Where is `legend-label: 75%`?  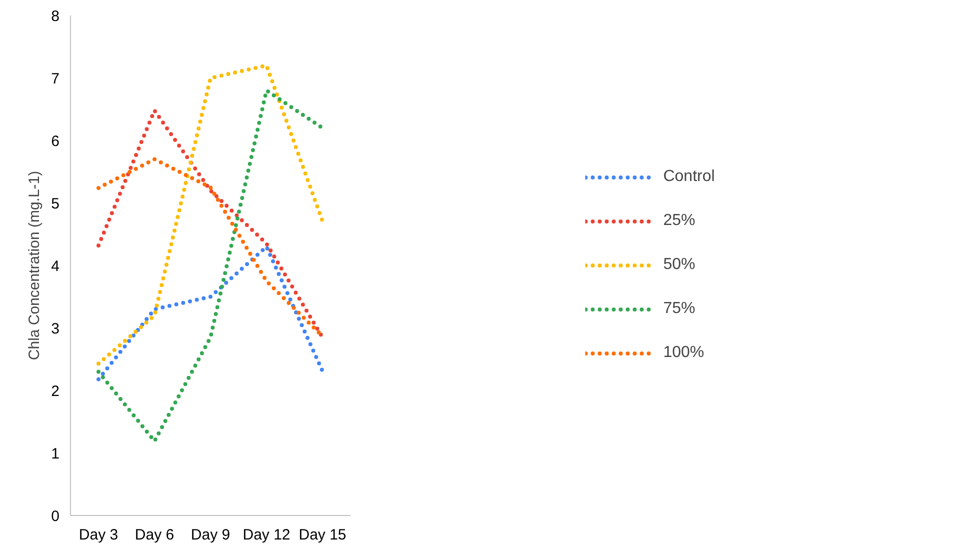
legend-label: 75% is located at coordinates (679, 309).